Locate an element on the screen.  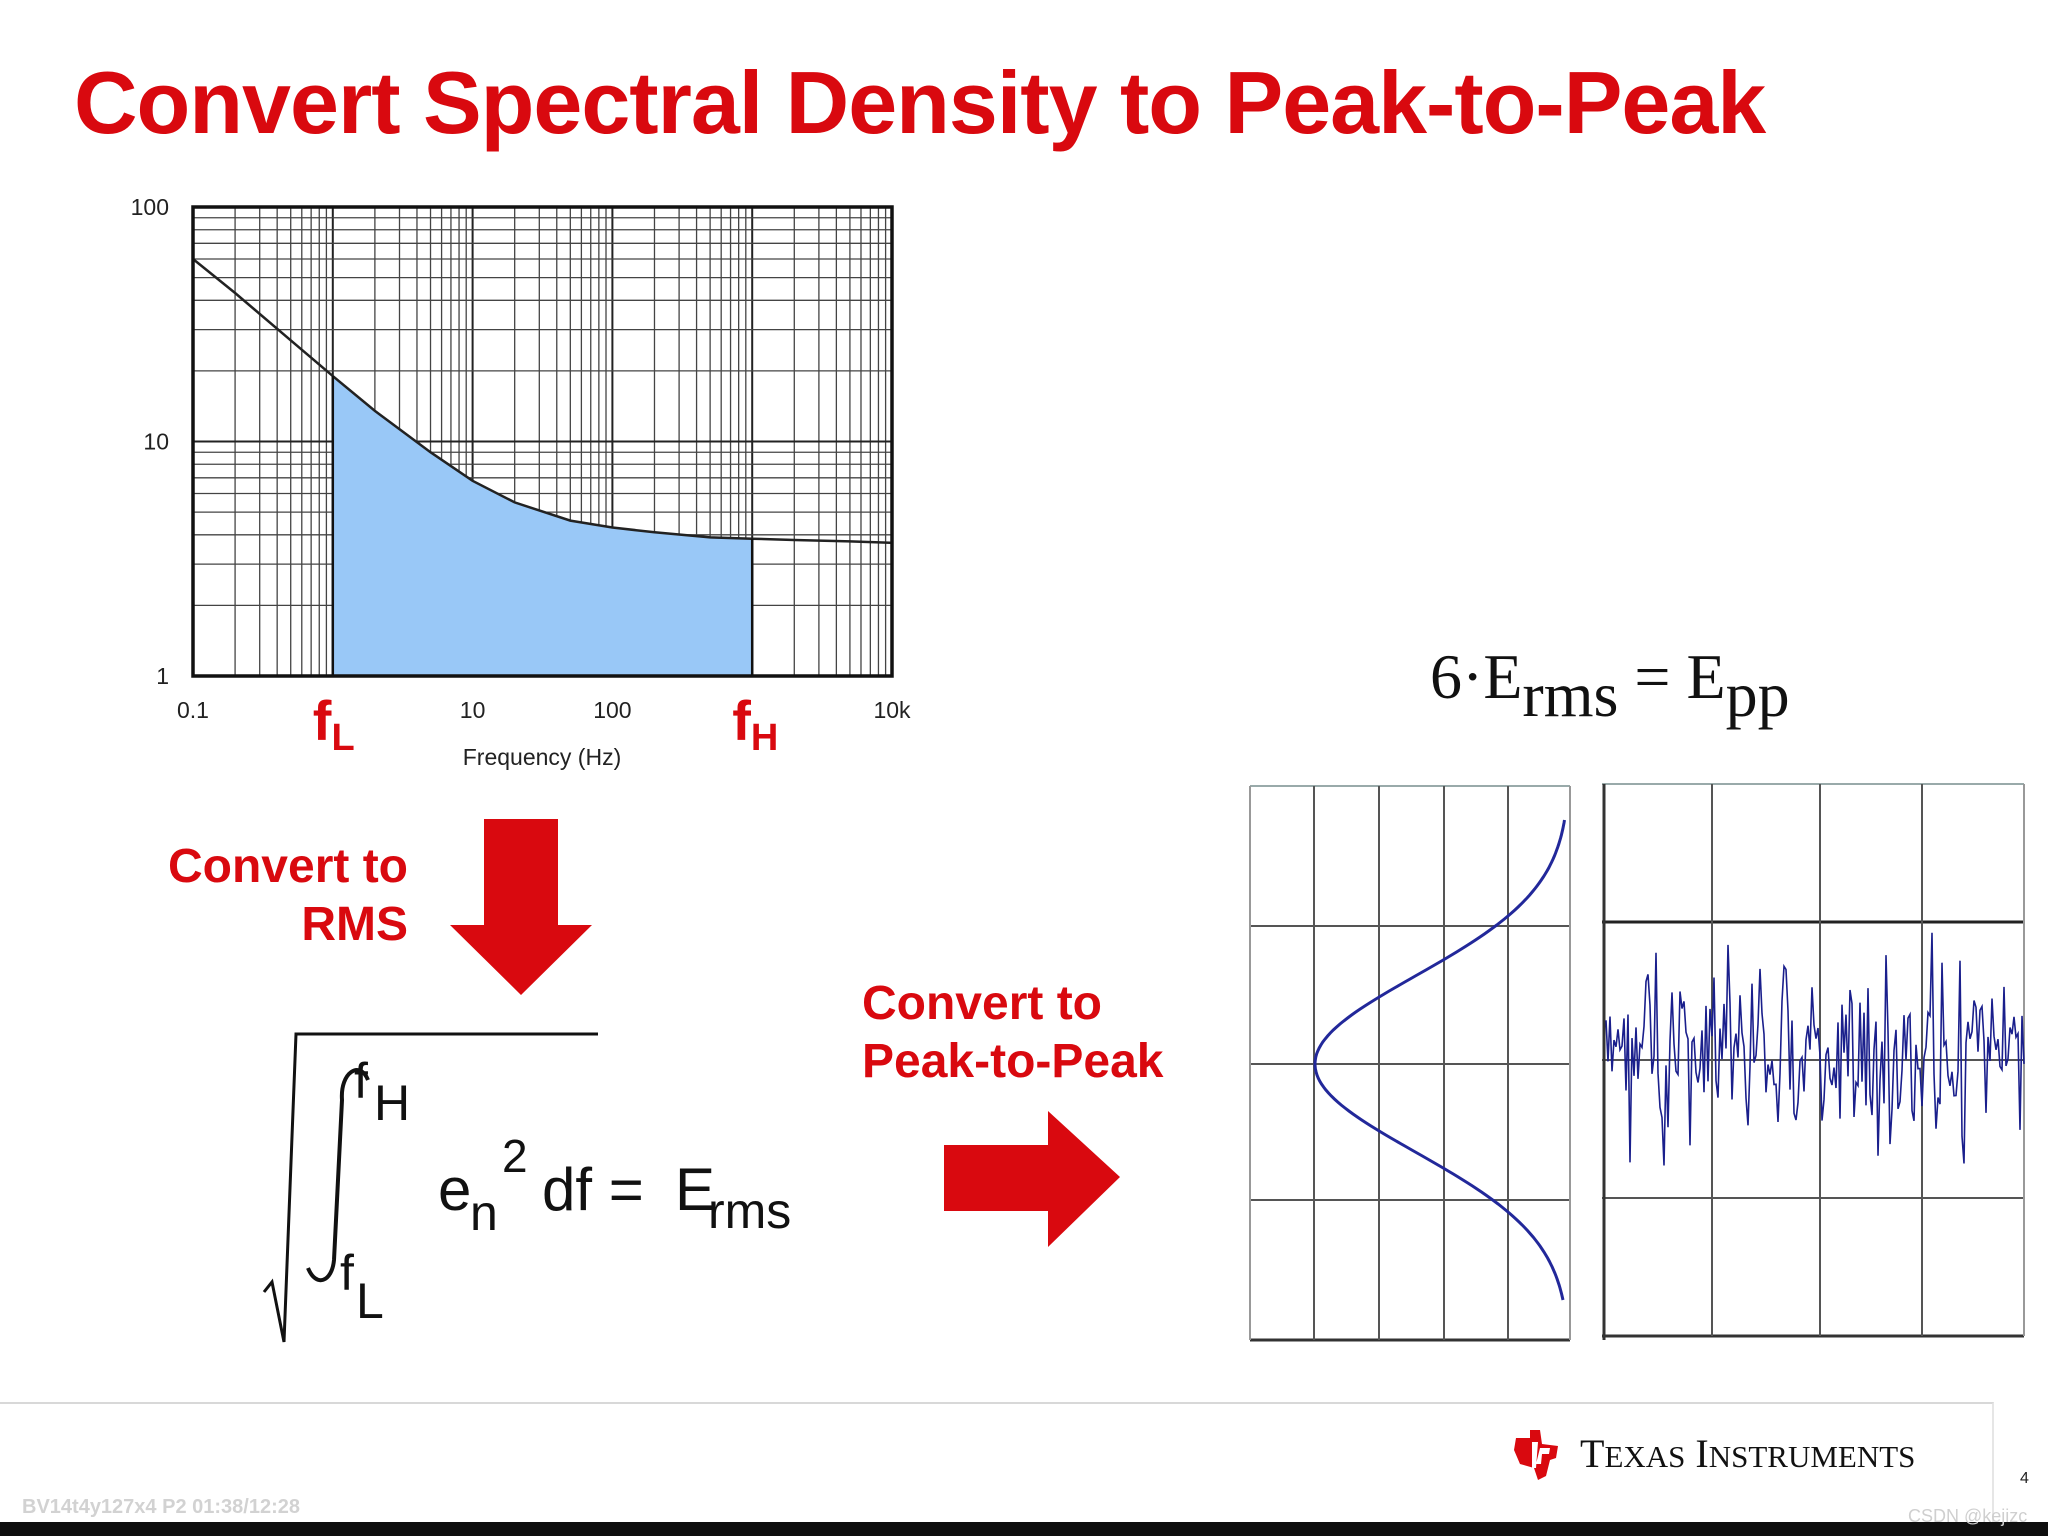
noise-waveform is located at coordinates (1815, 1049).